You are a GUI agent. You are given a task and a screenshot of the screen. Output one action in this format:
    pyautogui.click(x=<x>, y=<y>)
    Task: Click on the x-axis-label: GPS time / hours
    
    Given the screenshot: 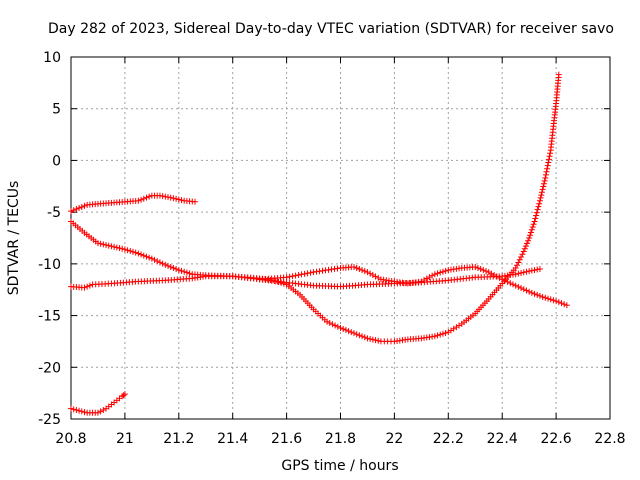 What is the action you would take?
    pyautogui.click(x=339, y=466)
    